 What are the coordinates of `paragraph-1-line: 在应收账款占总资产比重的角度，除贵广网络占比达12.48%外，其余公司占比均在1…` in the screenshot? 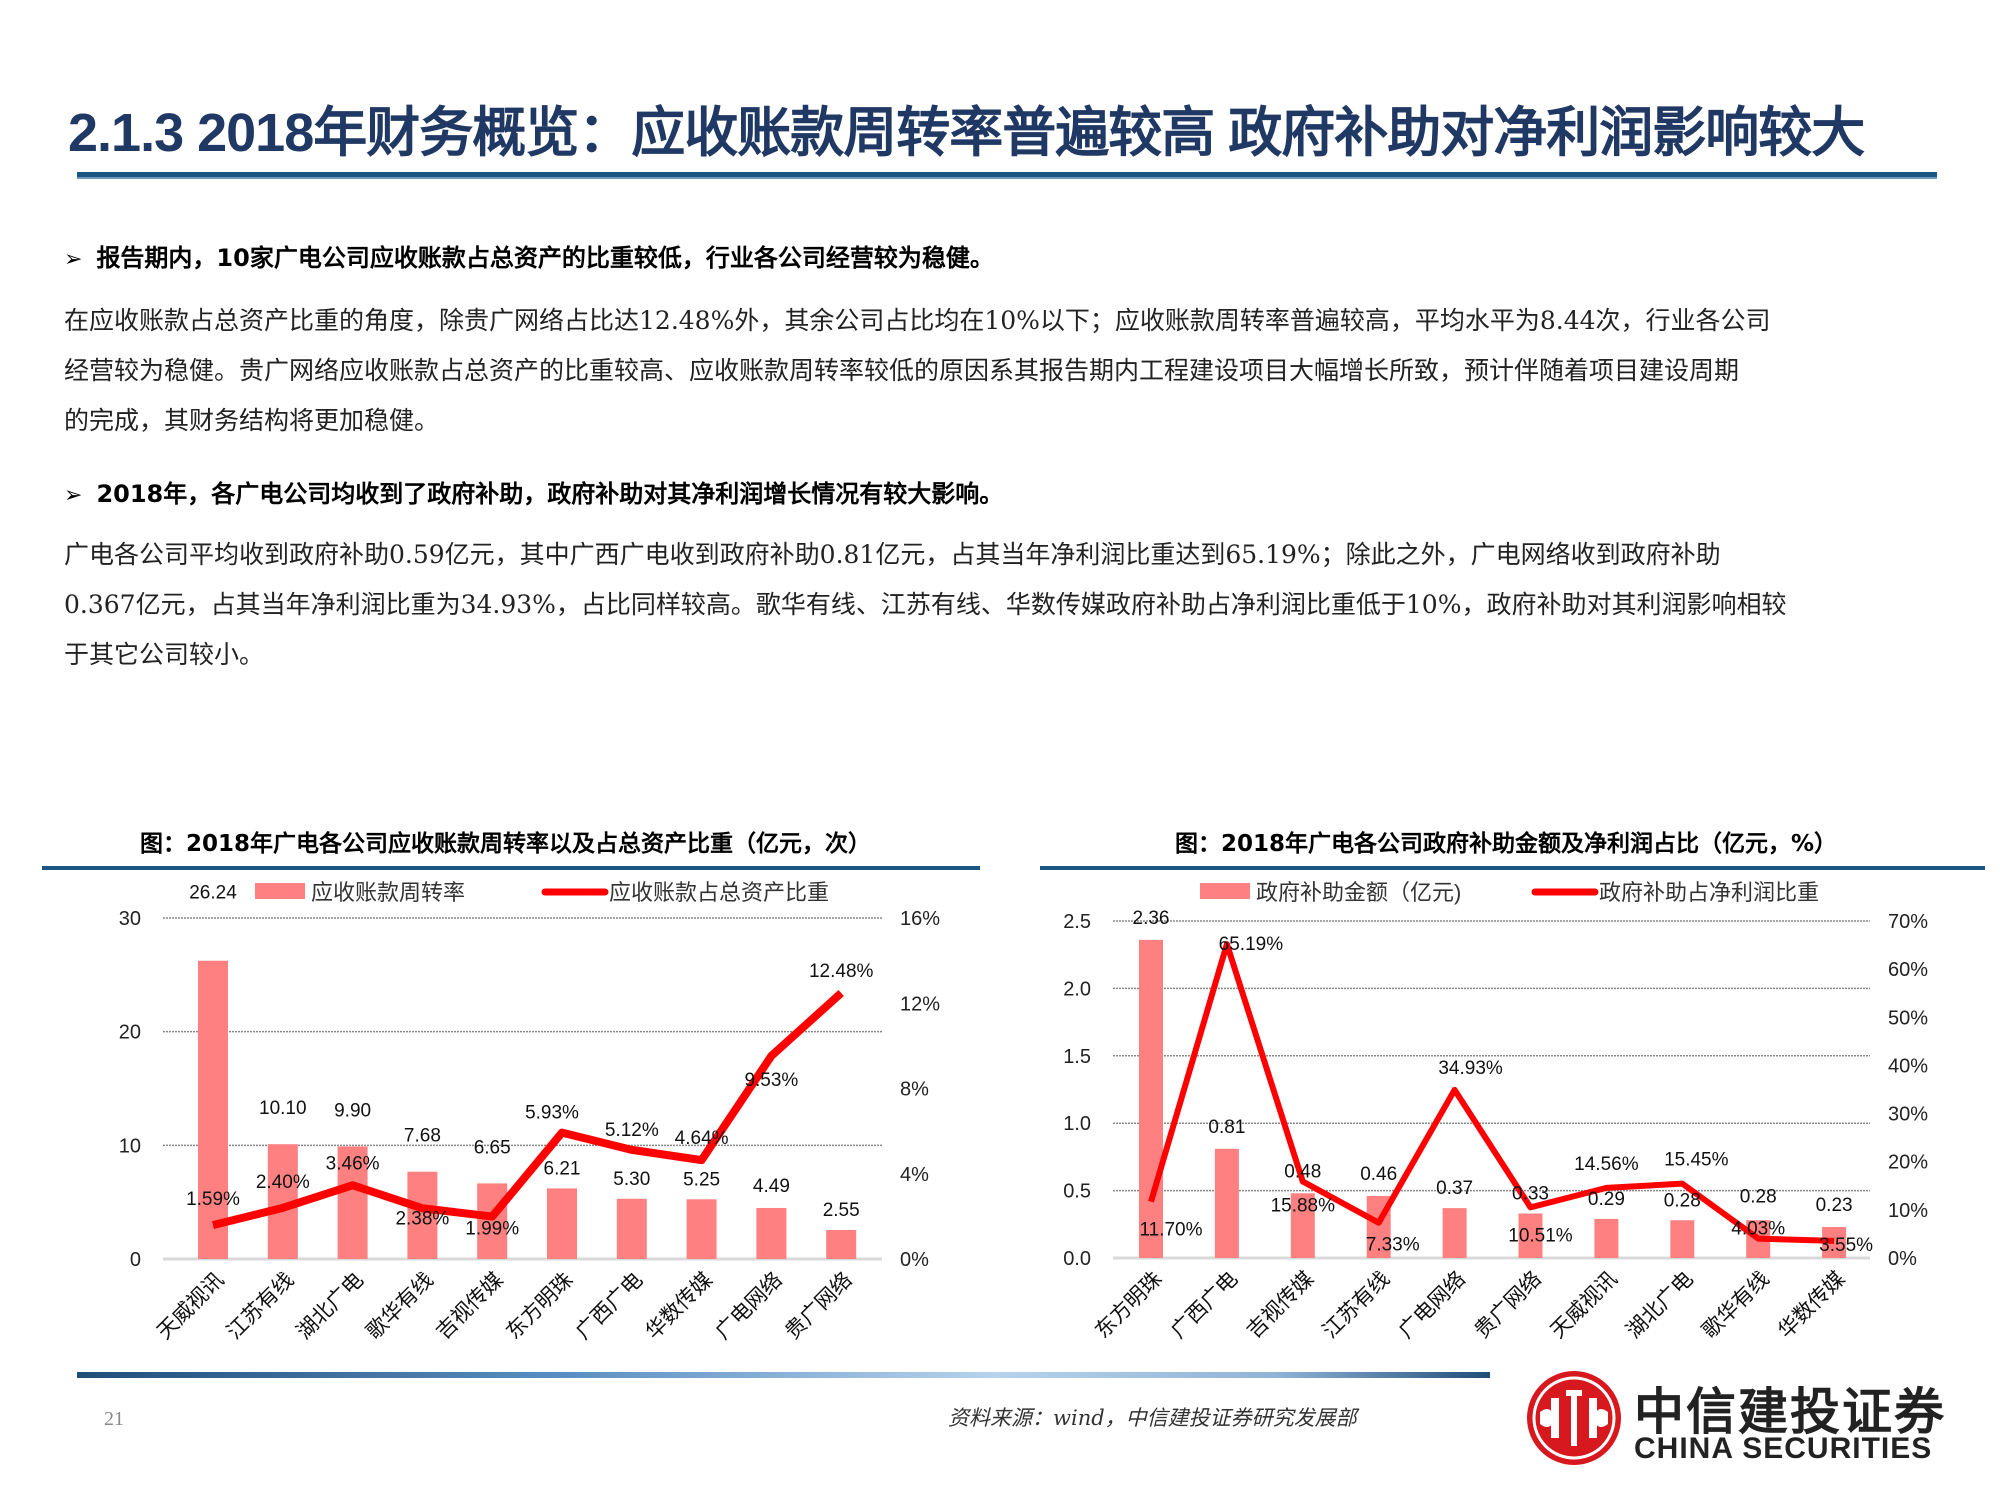 It's located at (917, 320).